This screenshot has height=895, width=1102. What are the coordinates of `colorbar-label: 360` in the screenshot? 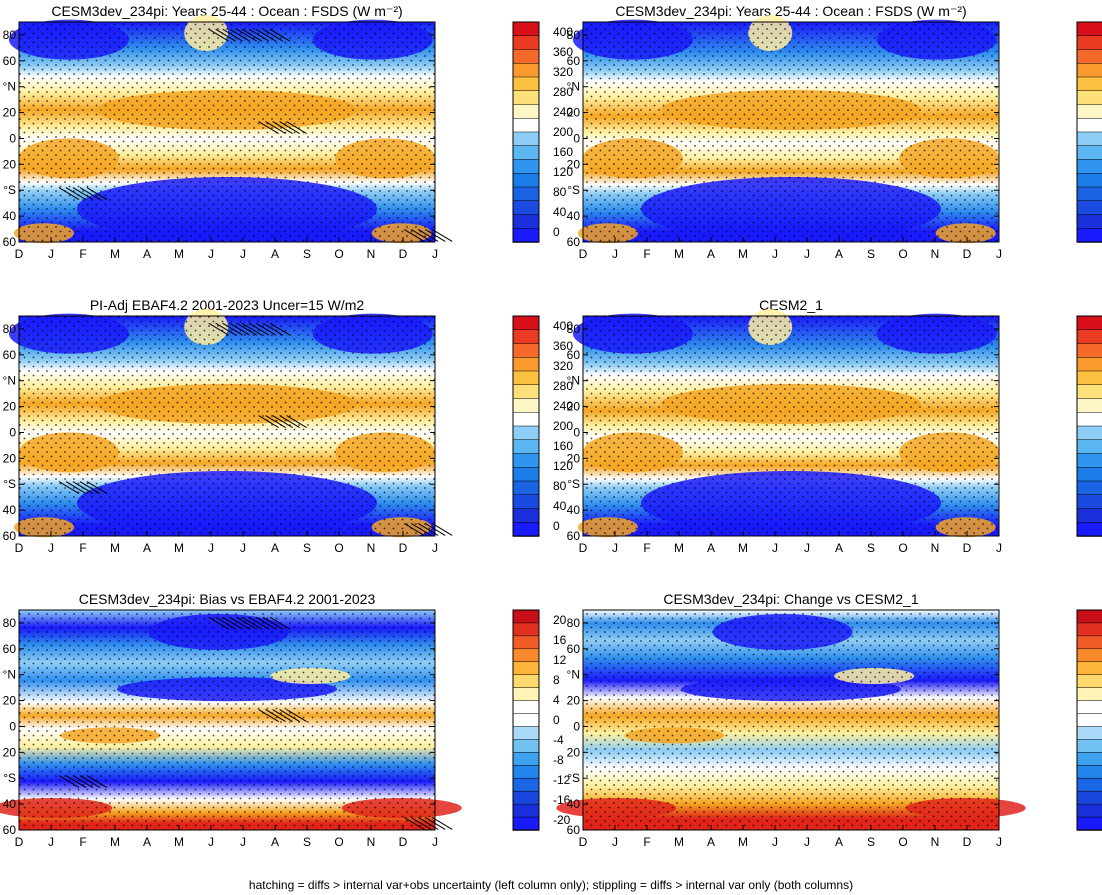 It's located at (563, 346).